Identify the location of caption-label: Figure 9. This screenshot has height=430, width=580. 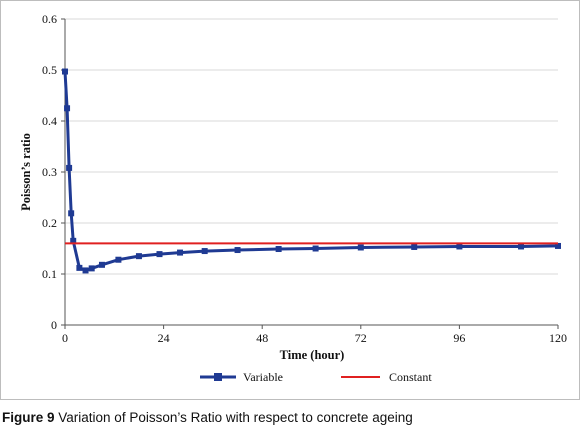
(28, 417).